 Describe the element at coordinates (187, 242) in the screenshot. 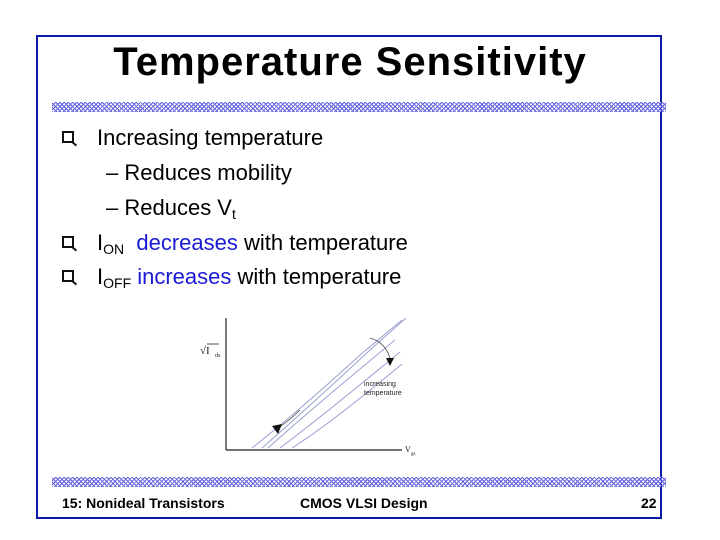

I see `bullet-highlight: decreases` at that location.